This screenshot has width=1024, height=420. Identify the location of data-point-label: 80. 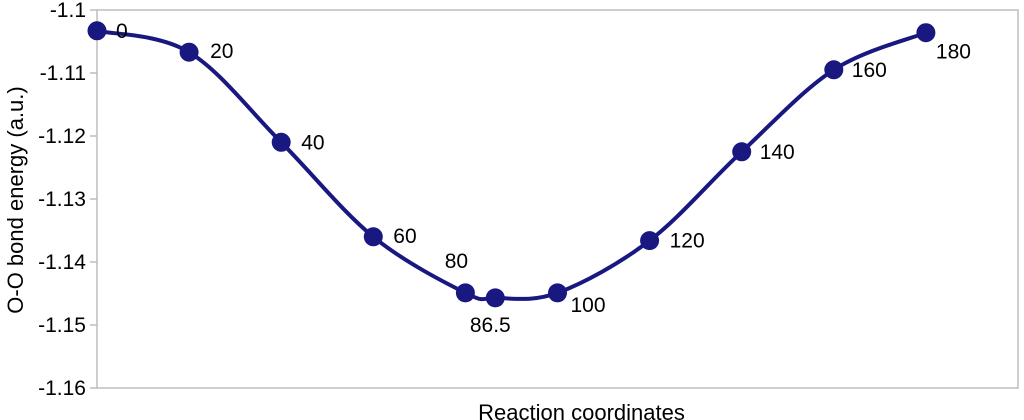
(456, 261).